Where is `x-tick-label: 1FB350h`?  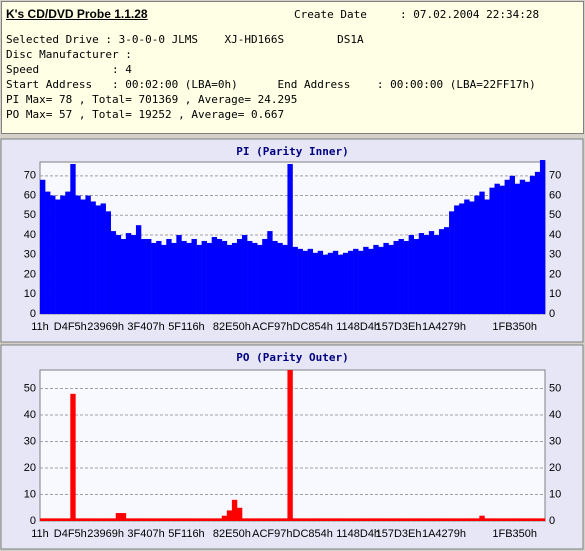
x-tick-label: 1FB350h is located at coordinates (514, 327).